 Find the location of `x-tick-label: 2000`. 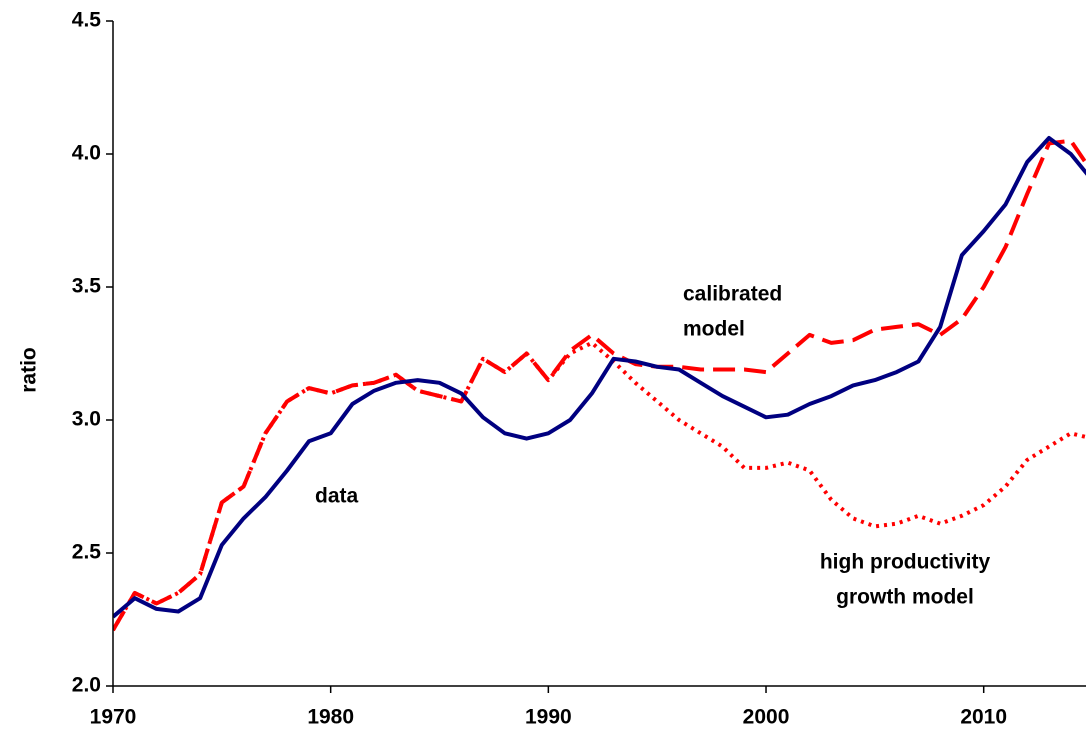

x-tick-label: 2000 is located at coordinates (766, 717).